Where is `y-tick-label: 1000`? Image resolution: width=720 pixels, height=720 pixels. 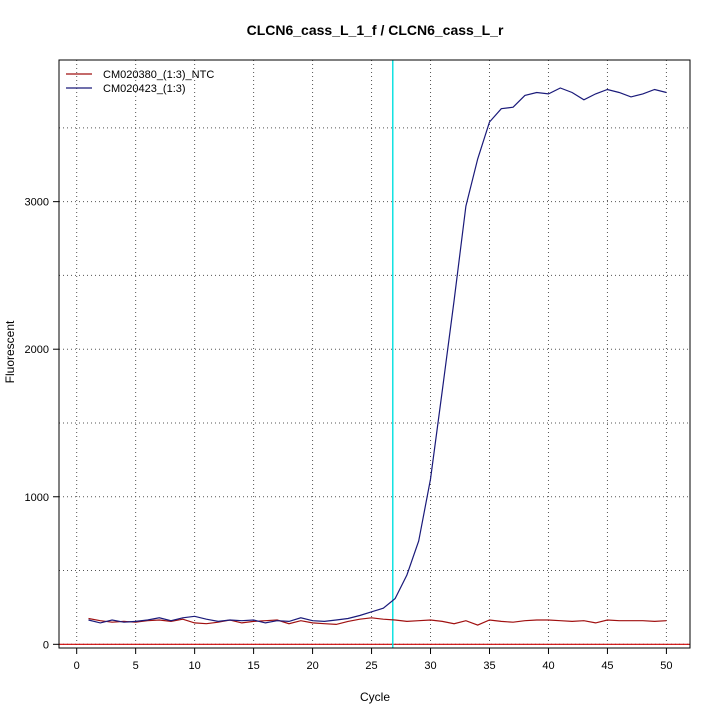
y-tick-label: 1000 is located at coordinates (37, 498).